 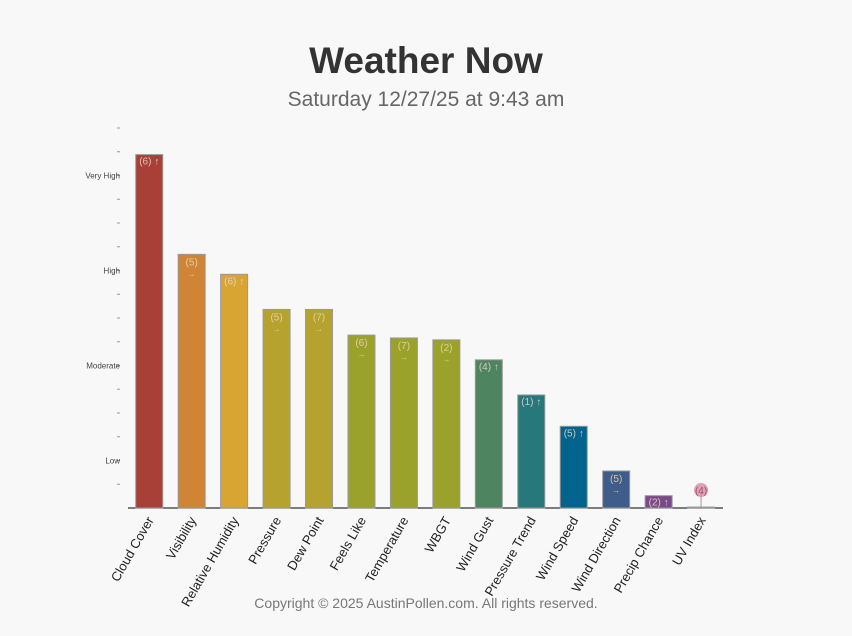 What do you see at coordinates (361, 421) in the screenshot?
I see `bar-feels-like` at bounding box center [361, 421].